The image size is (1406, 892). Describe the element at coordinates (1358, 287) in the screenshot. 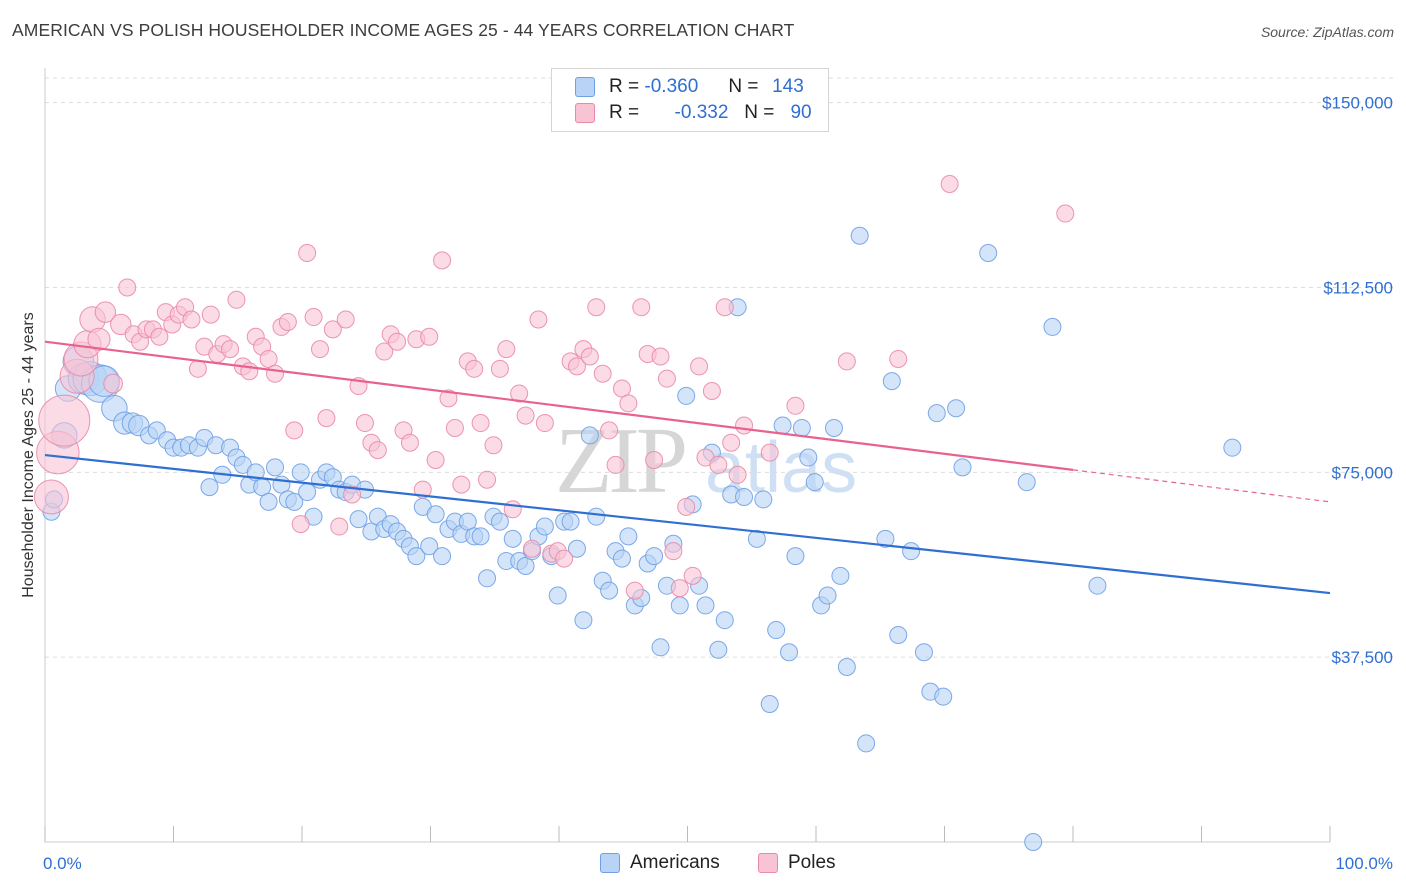

I see `y-tick-label: $112,500` at that location.